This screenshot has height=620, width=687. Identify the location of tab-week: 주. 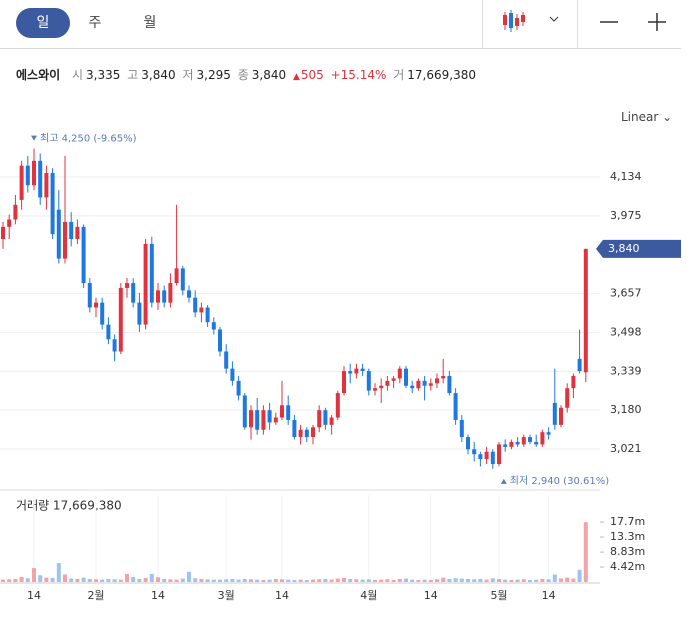
(95, 23).